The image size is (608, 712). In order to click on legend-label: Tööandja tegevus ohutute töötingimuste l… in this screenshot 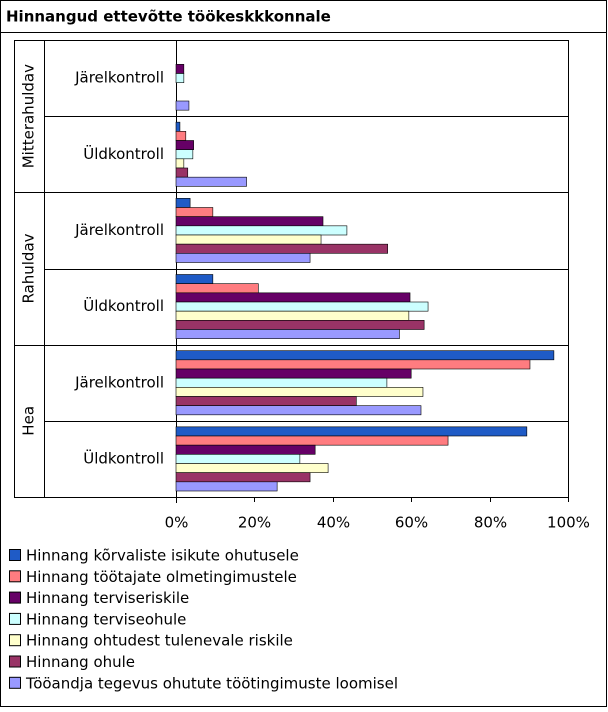, I will do `click(211, 683)`.